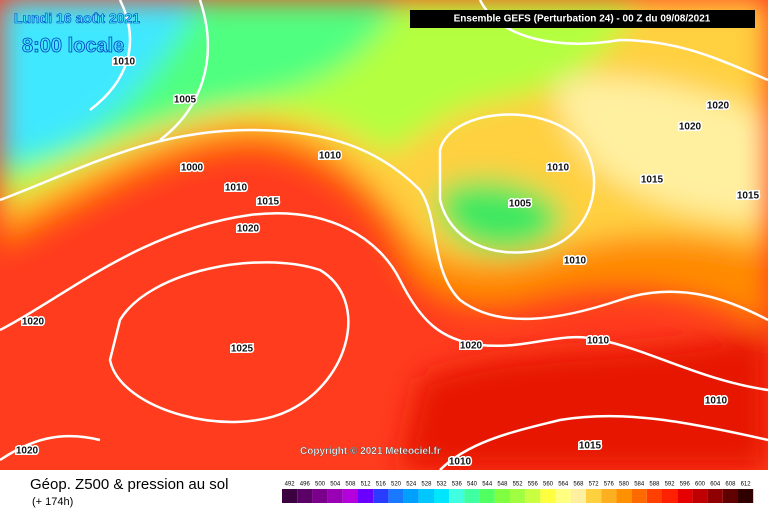  What do you see at coordinates (457, 485) in the screenshot?
I see `legend-level: 536` at bounding box center [457, 485].